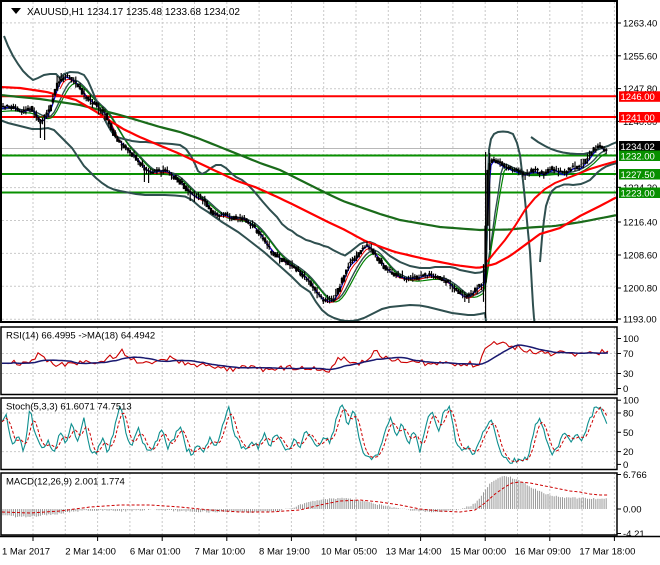 The height and width of the screenshot is (565, 660). Describe the element at coordinates (635, 475) in the screenshot. I see `svg-text: 6.766` at that location.